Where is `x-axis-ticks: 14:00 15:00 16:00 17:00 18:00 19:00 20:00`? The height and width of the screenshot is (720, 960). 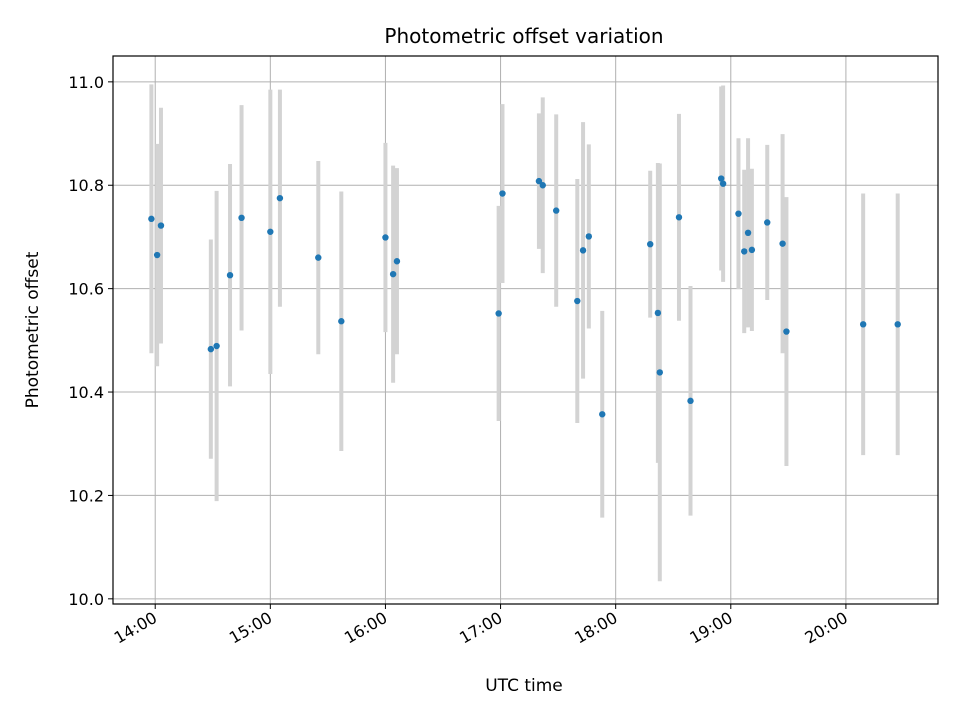 x-axis-ticks: 14:00 15:00 16:00 17:00 18:00 19:00 20:00 is located at coordinates (481, 626).